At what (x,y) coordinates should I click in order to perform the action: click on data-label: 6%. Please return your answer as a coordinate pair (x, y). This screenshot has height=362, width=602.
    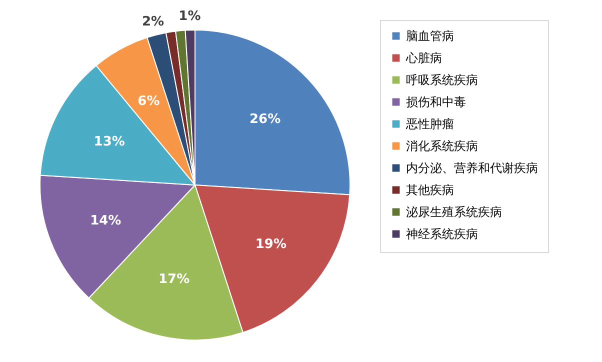
    Looking at the image, I should click on (149, 101).